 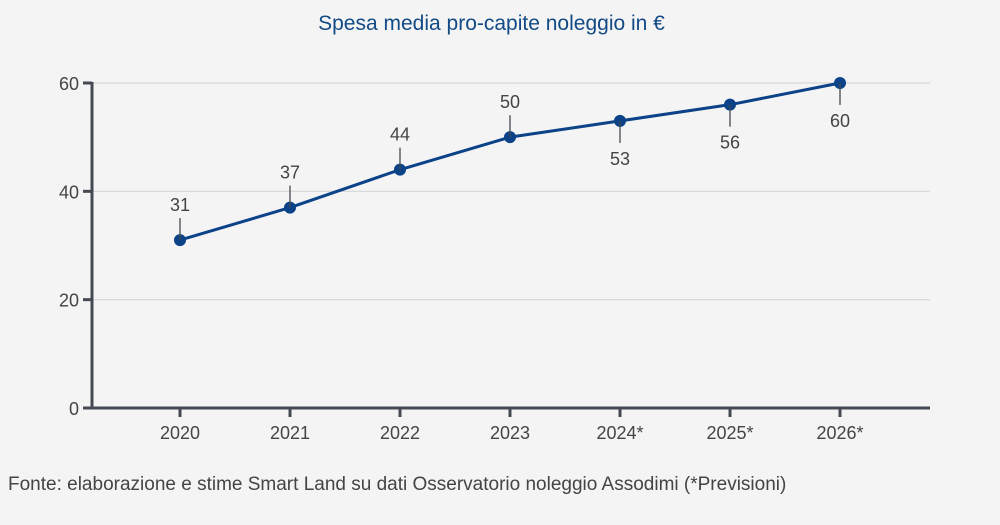 What do you see at coordinates (400, 135) in the screenshot?
I see `data-label: 44` at bounding box center [400, 135].